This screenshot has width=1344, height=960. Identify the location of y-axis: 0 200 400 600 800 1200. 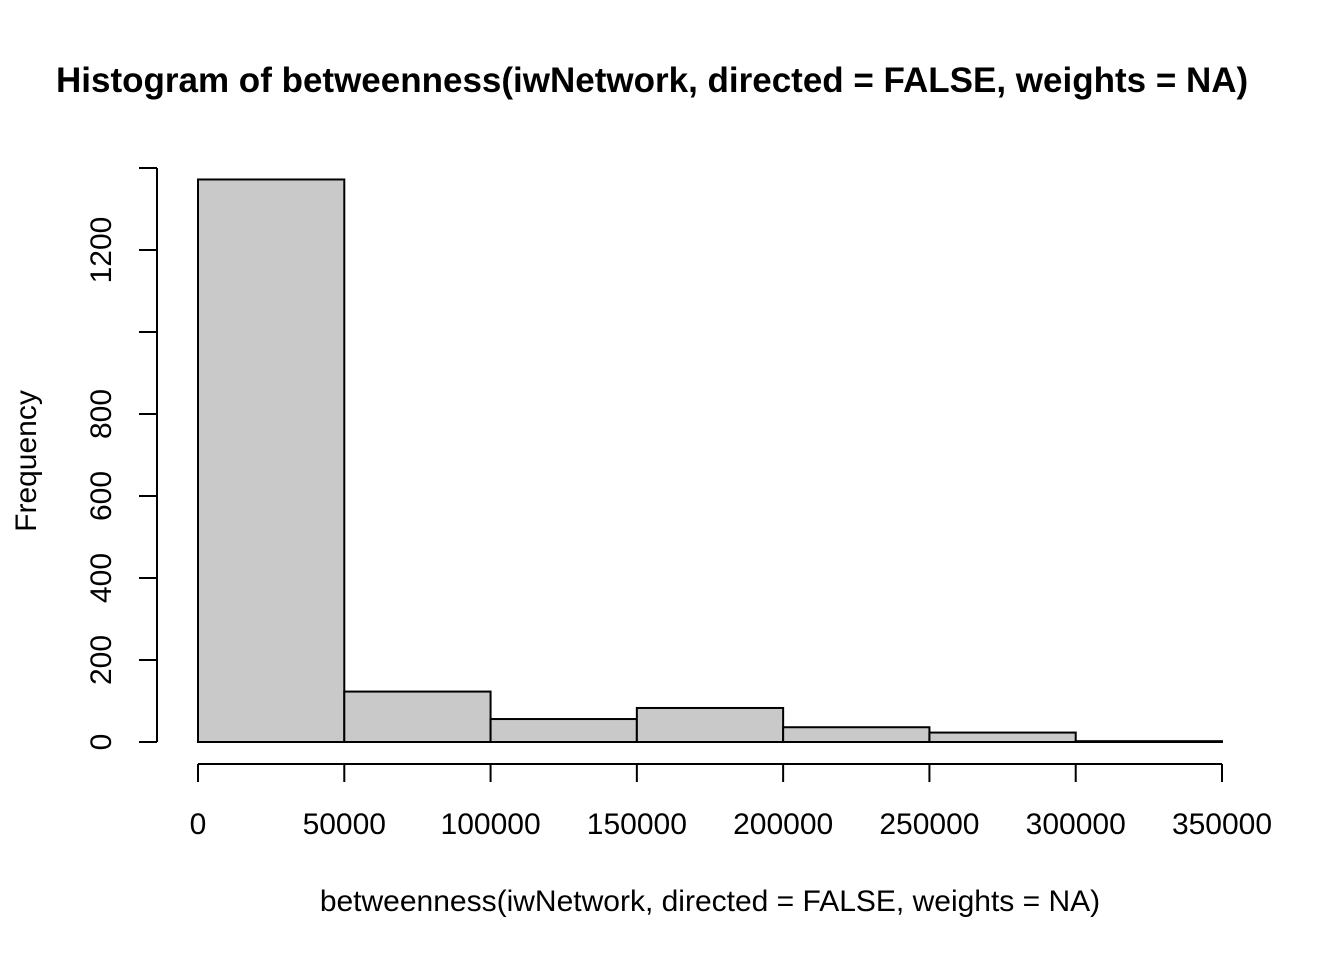
(121, 459).